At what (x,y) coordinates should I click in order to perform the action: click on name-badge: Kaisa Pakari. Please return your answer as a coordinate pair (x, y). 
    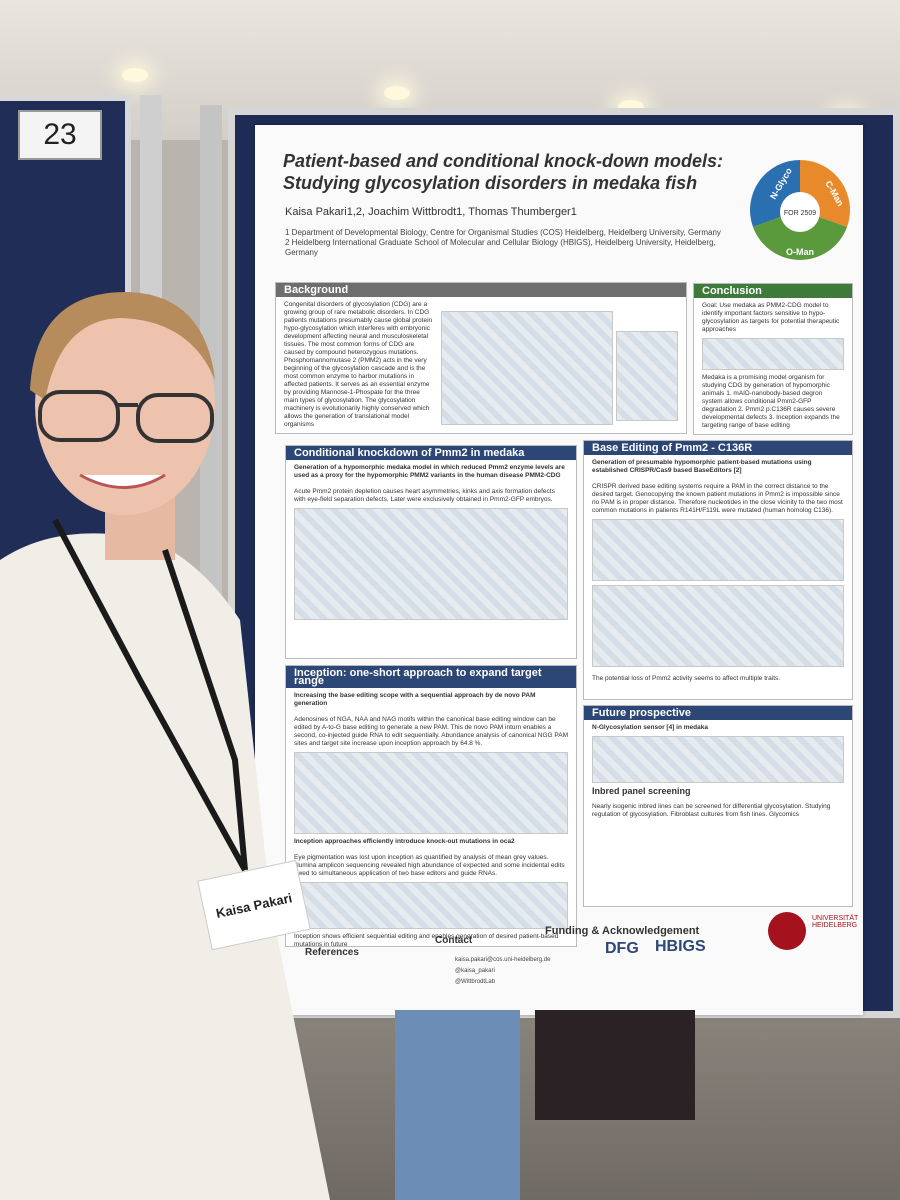
    Looking at the image, I should click on (254, 905).